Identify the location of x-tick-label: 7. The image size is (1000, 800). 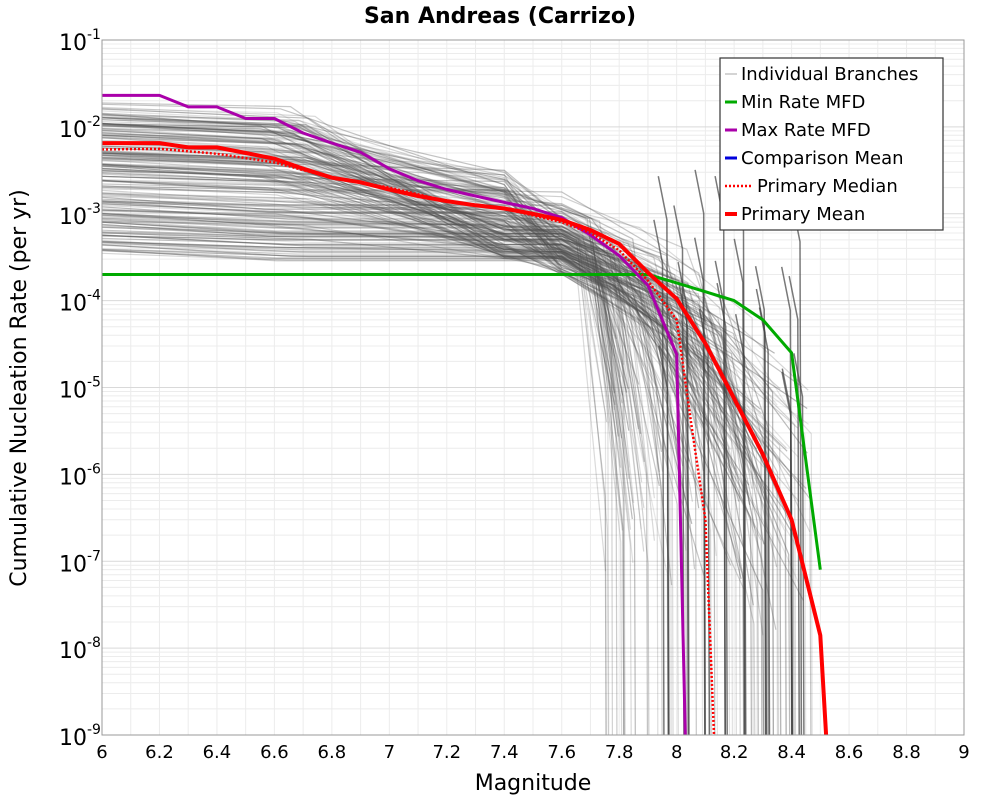
(389, 752).